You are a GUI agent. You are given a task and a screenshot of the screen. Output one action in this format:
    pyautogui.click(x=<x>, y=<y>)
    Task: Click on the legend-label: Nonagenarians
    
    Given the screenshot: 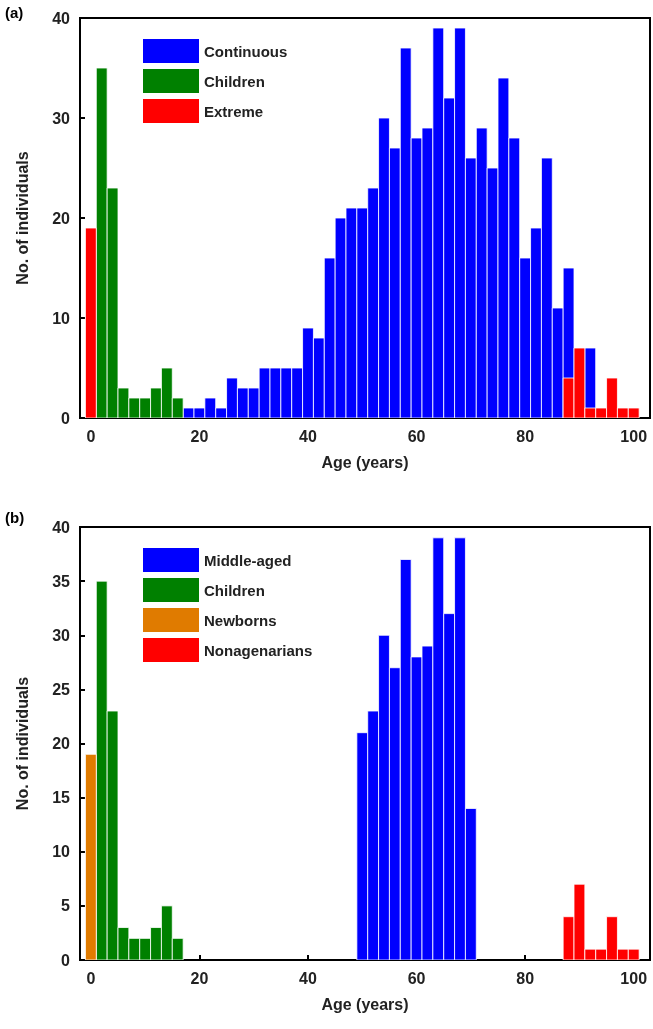 What is the action you would take?
    pyautogui.click(x=258, y=650)
    